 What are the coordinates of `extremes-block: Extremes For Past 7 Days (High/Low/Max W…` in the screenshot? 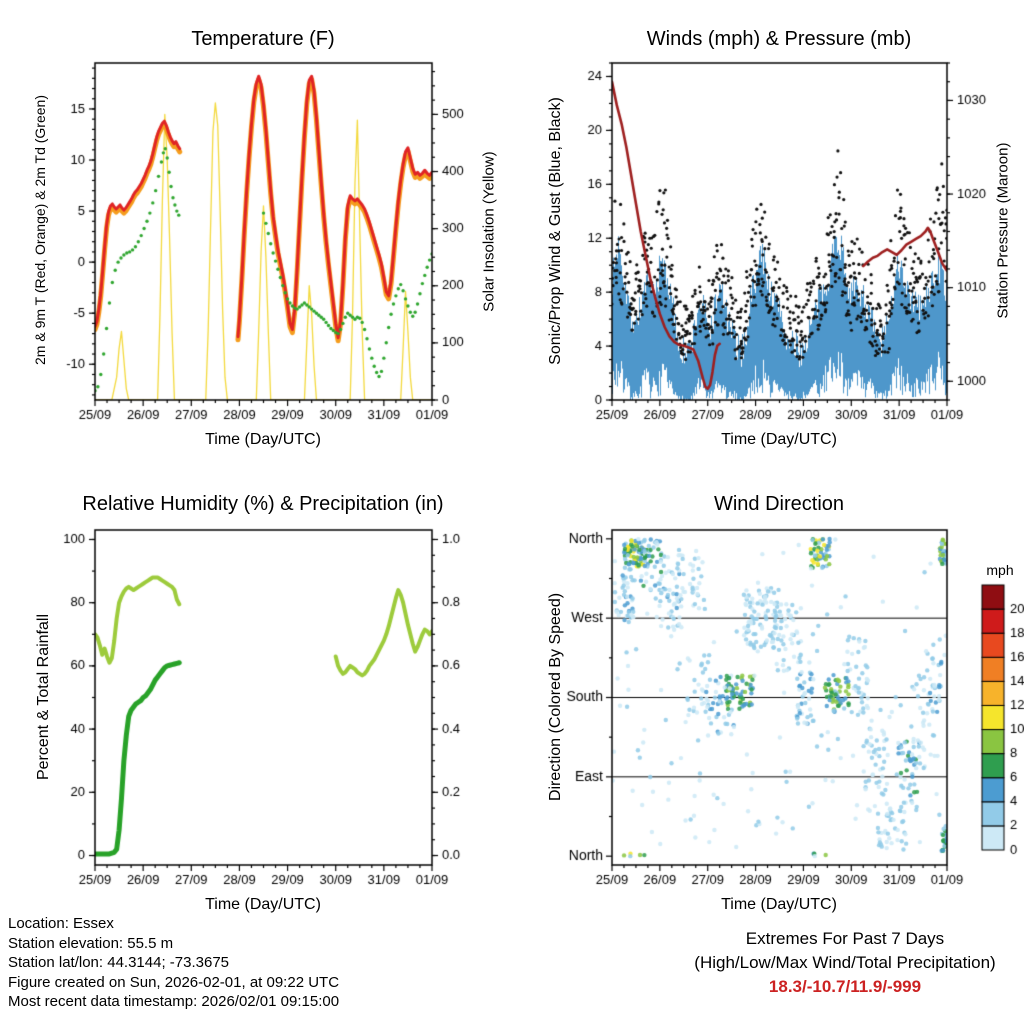 It's located at (837, 963).